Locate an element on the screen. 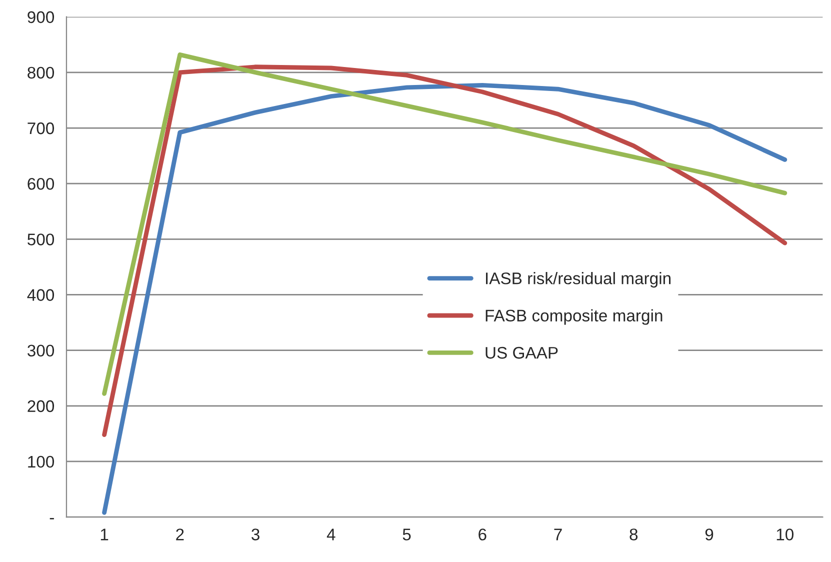 The image size is (831, 562). y-tick-label: 800 is located at coordinates (41, 72).